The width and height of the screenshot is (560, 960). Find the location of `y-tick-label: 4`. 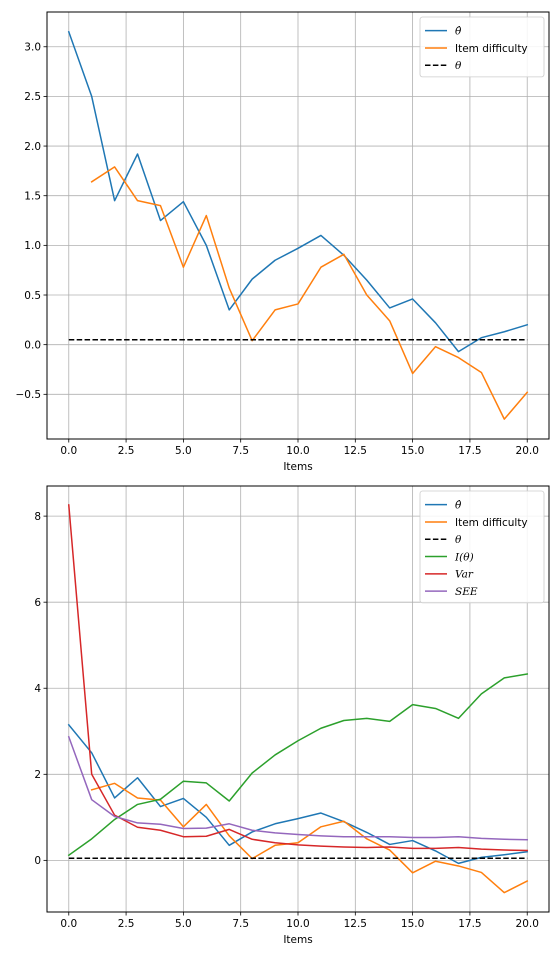

y-tick-label: 4 is located at coordinates (37, 689).